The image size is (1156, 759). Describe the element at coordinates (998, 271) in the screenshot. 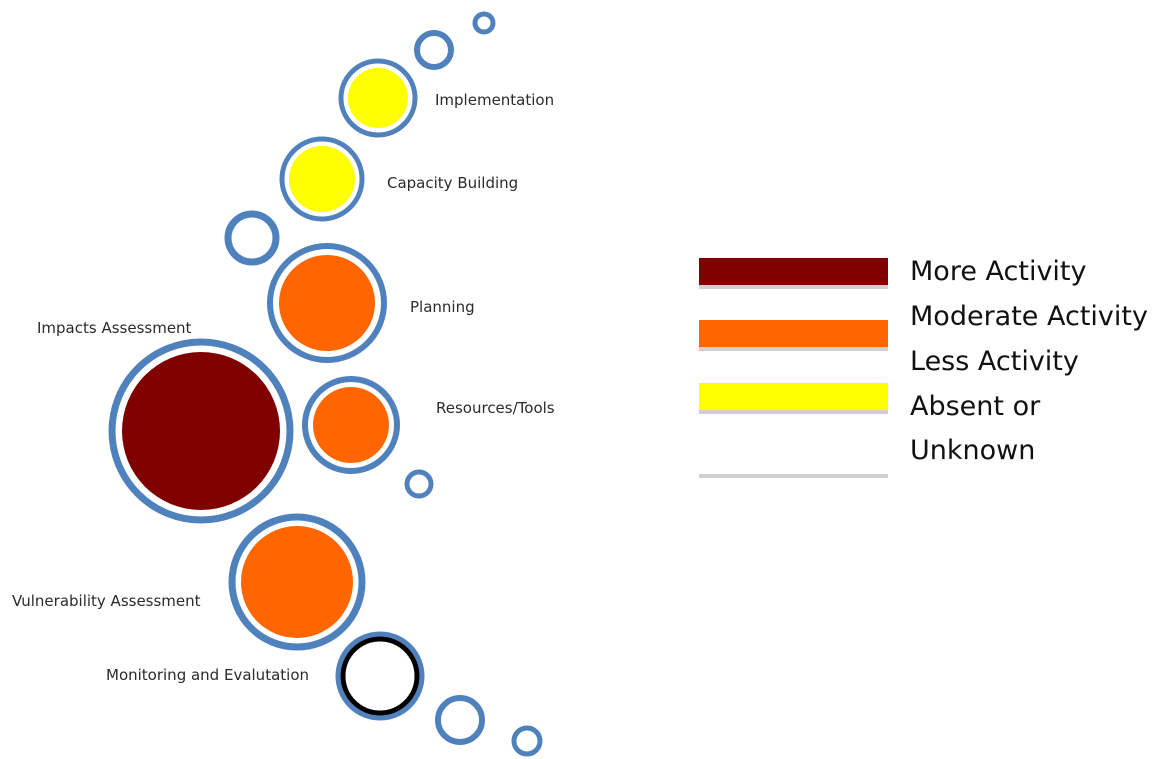

I see `legend-label-more: More Activity` at that location.